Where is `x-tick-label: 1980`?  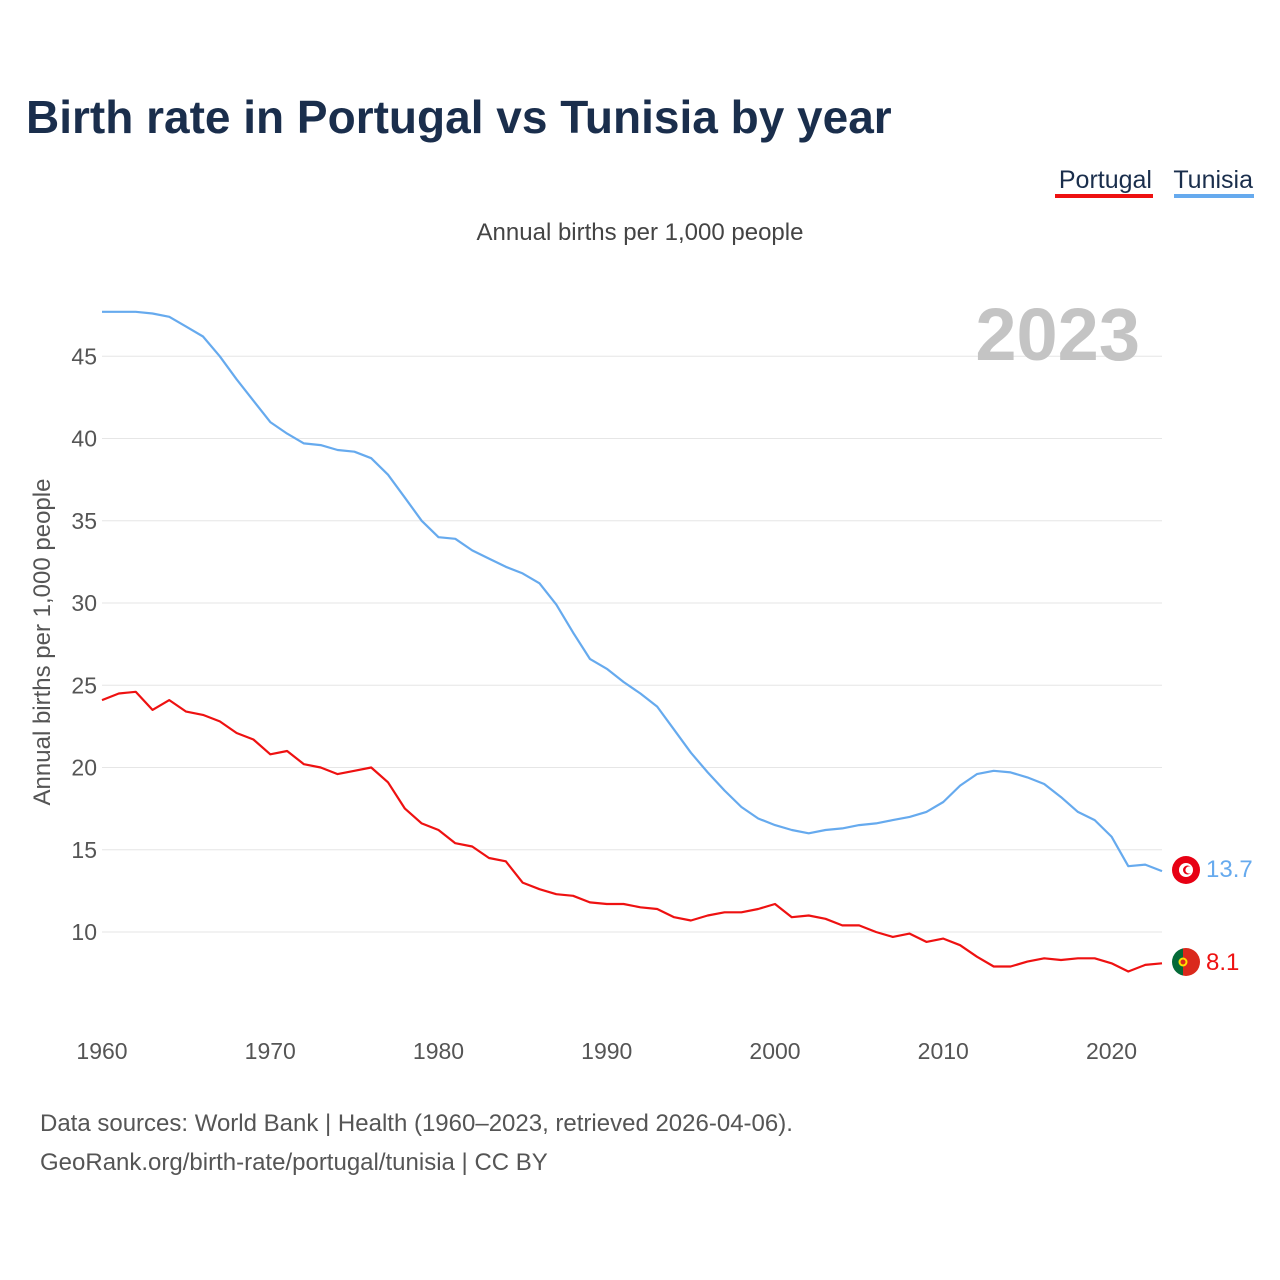 x-tick-label: 1980 is located at coordinates (438, 1051).